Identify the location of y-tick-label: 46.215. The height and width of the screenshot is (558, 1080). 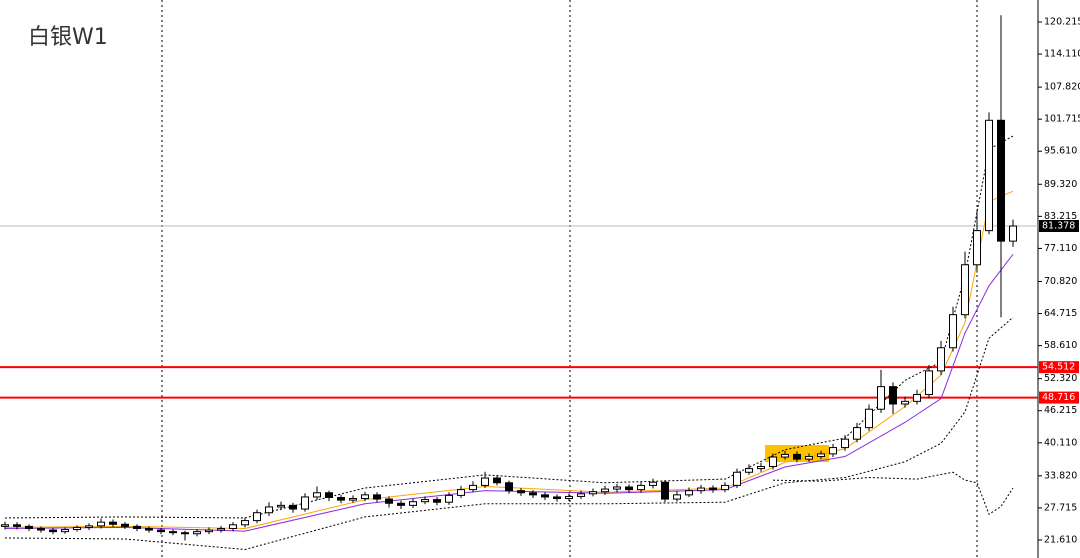
(1060, 410).